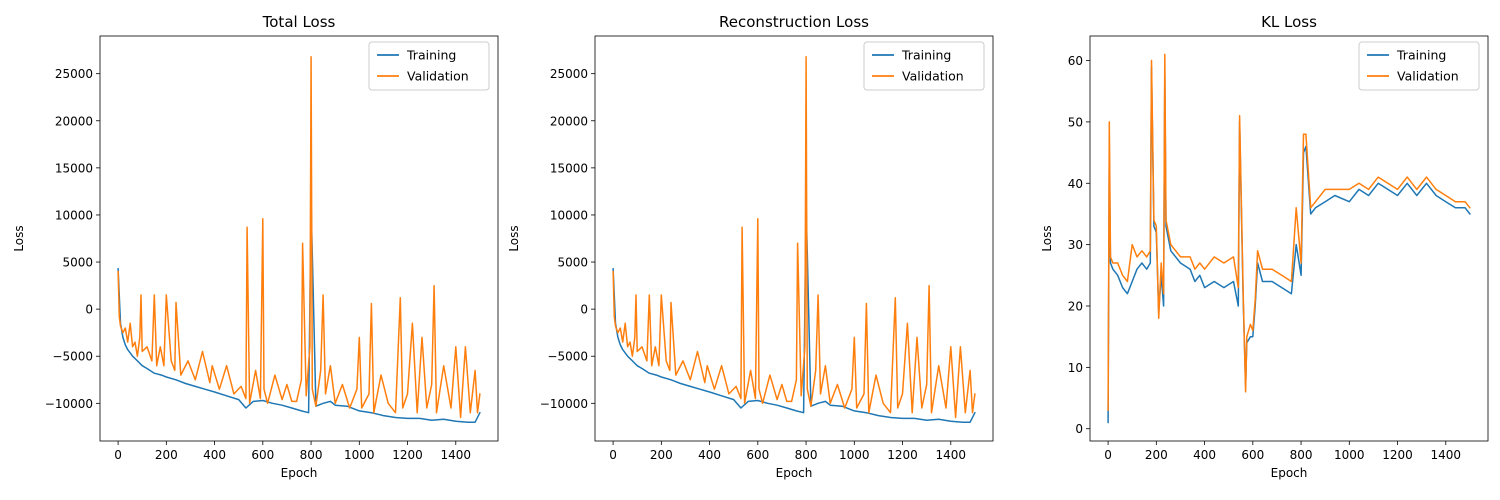  I want to click on y-tick-label: 10, so click(1075, 368).